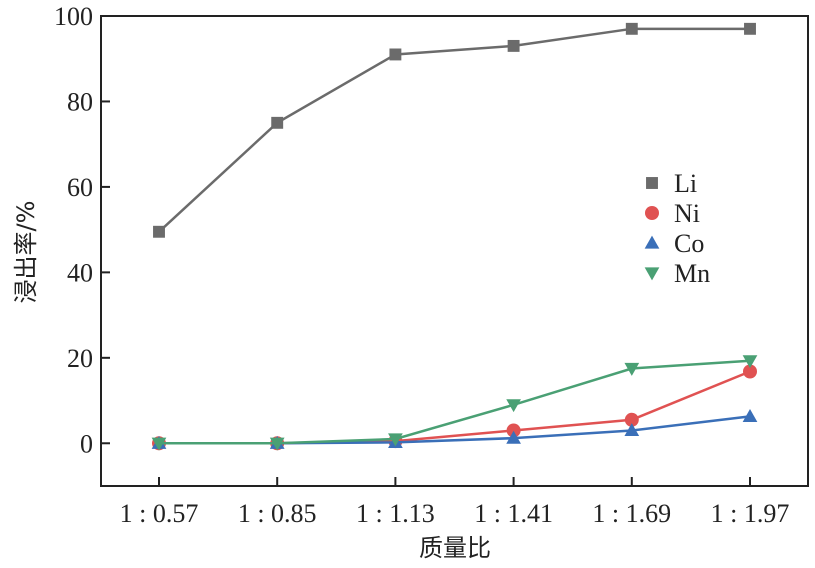  Describe the element at coordinates (395, 513) in the screenshot. I see `x-tick-label: 1 : 1.13` at that location.